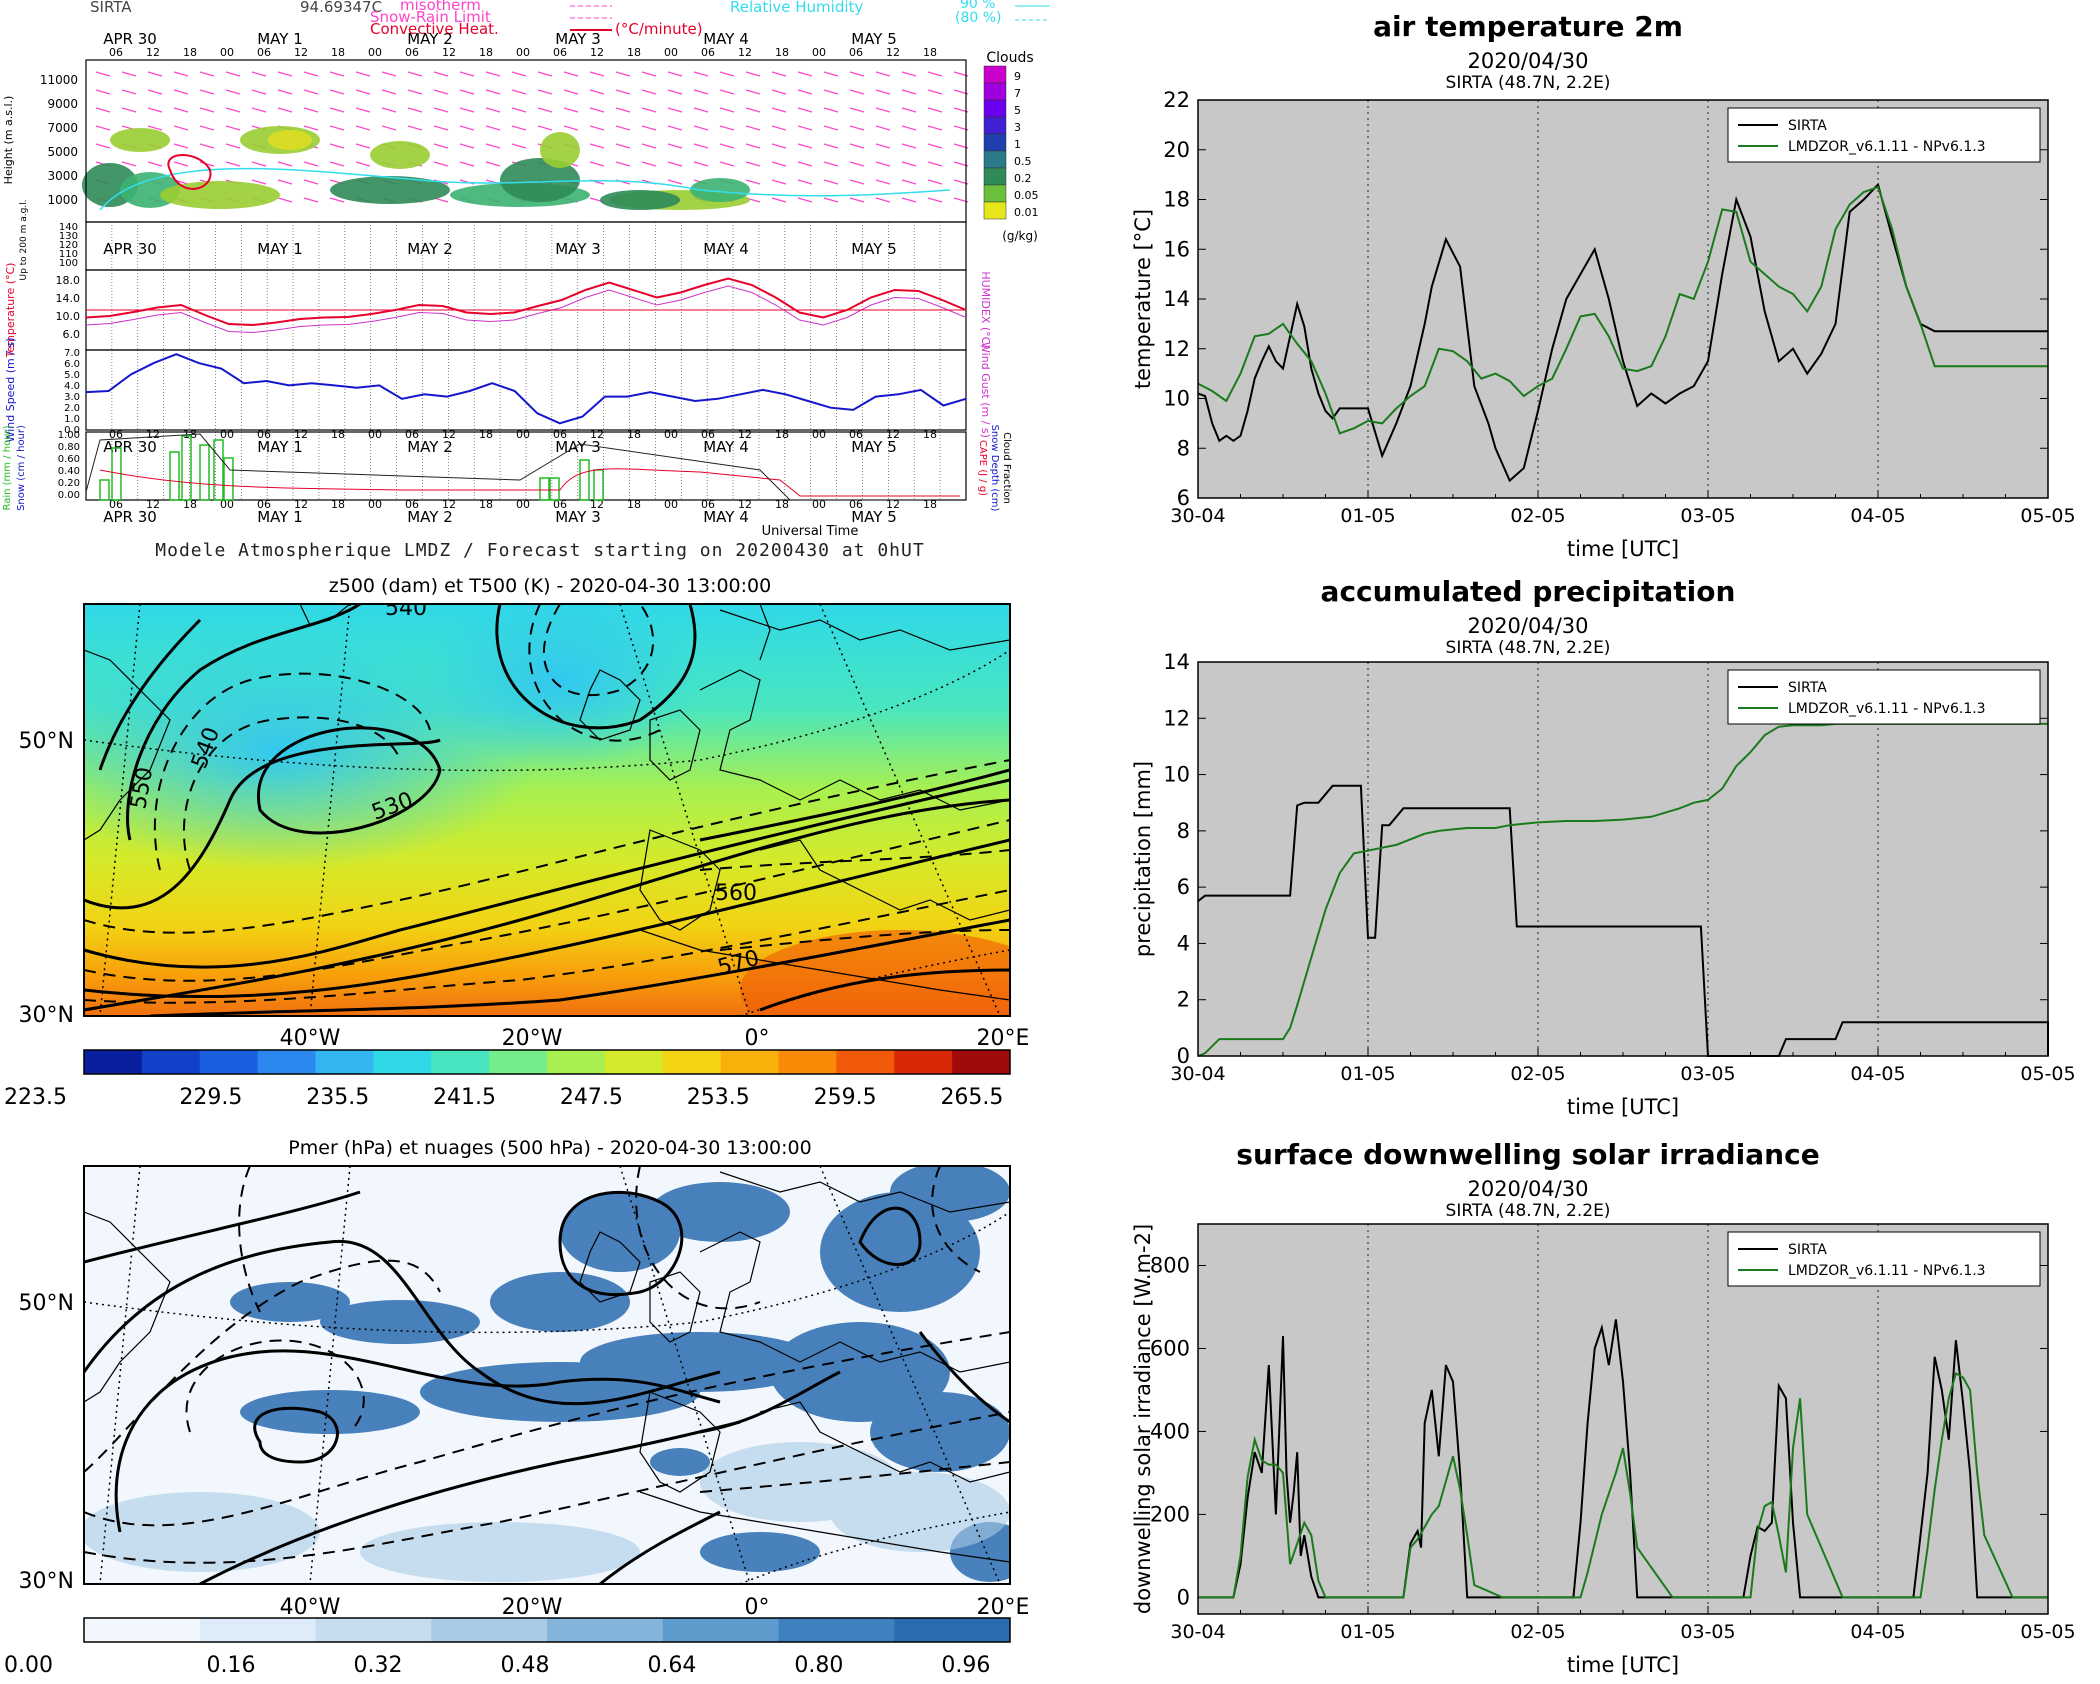 This screenshot has height=1684, width=2100. I want to click on x-tick-label: 01-05, so click(1367, 1074).